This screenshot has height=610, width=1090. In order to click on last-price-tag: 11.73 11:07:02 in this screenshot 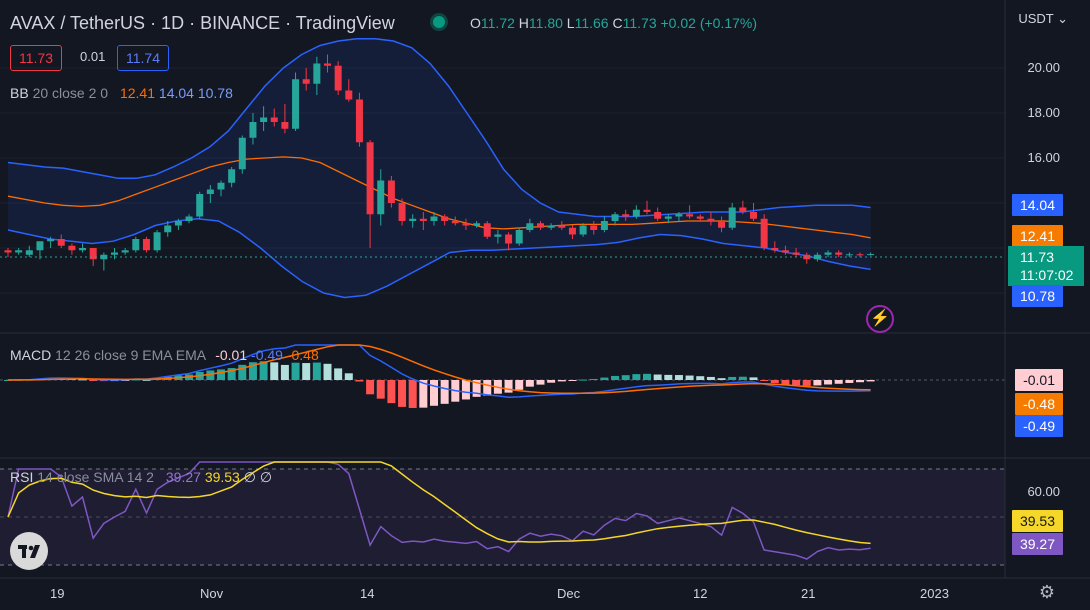, I will do `click(1046, 266)`.